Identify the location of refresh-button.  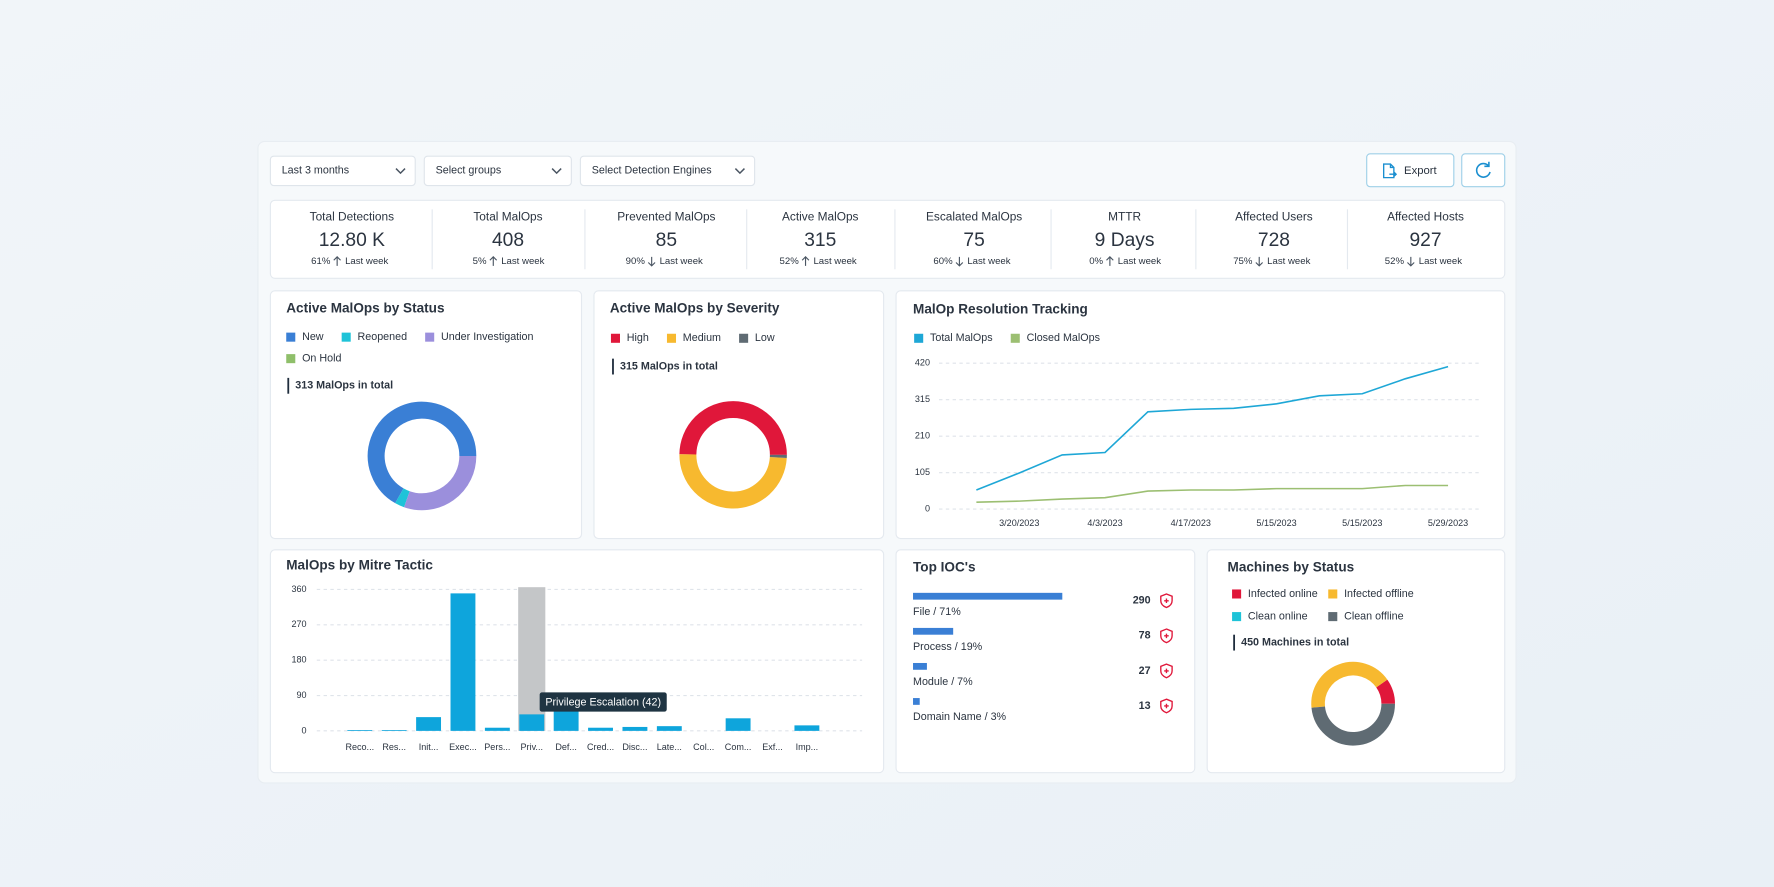
(1483, 170).